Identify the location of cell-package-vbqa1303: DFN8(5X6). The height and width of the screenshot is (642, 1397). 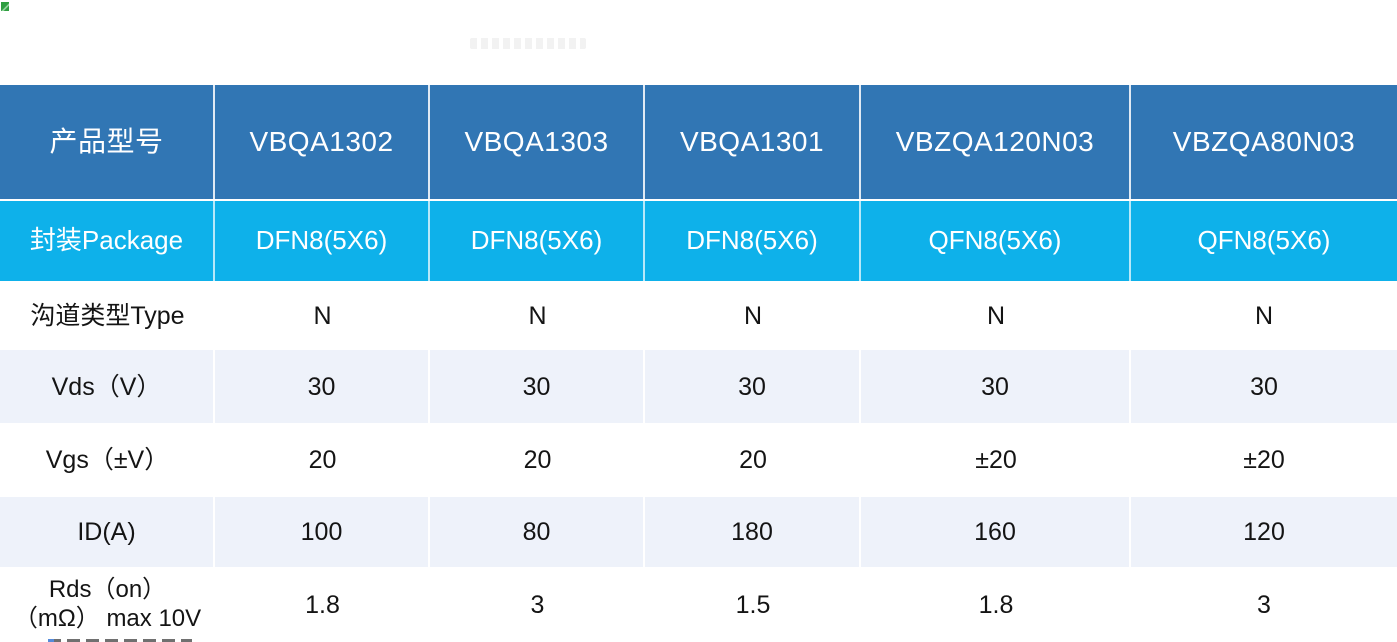
(537, 241).